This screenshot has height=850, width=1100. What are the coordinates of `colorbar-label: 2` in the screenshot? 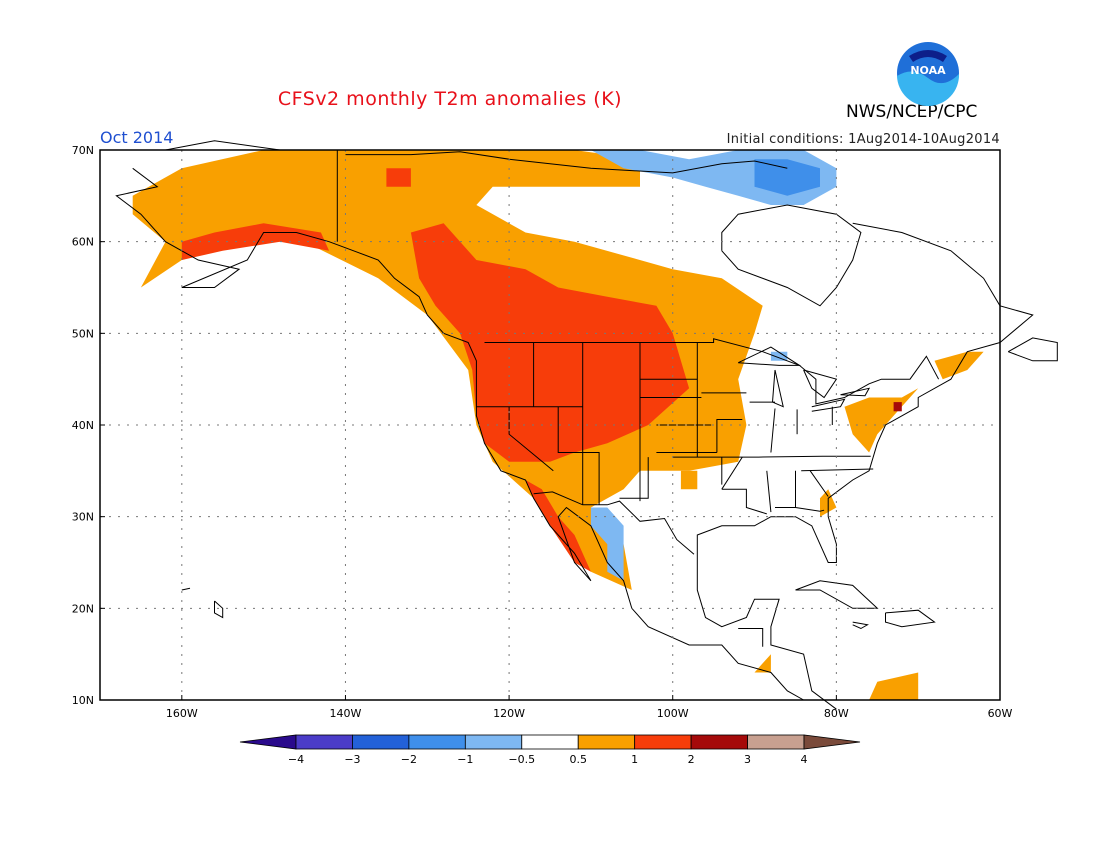 It's located at (691, 759).